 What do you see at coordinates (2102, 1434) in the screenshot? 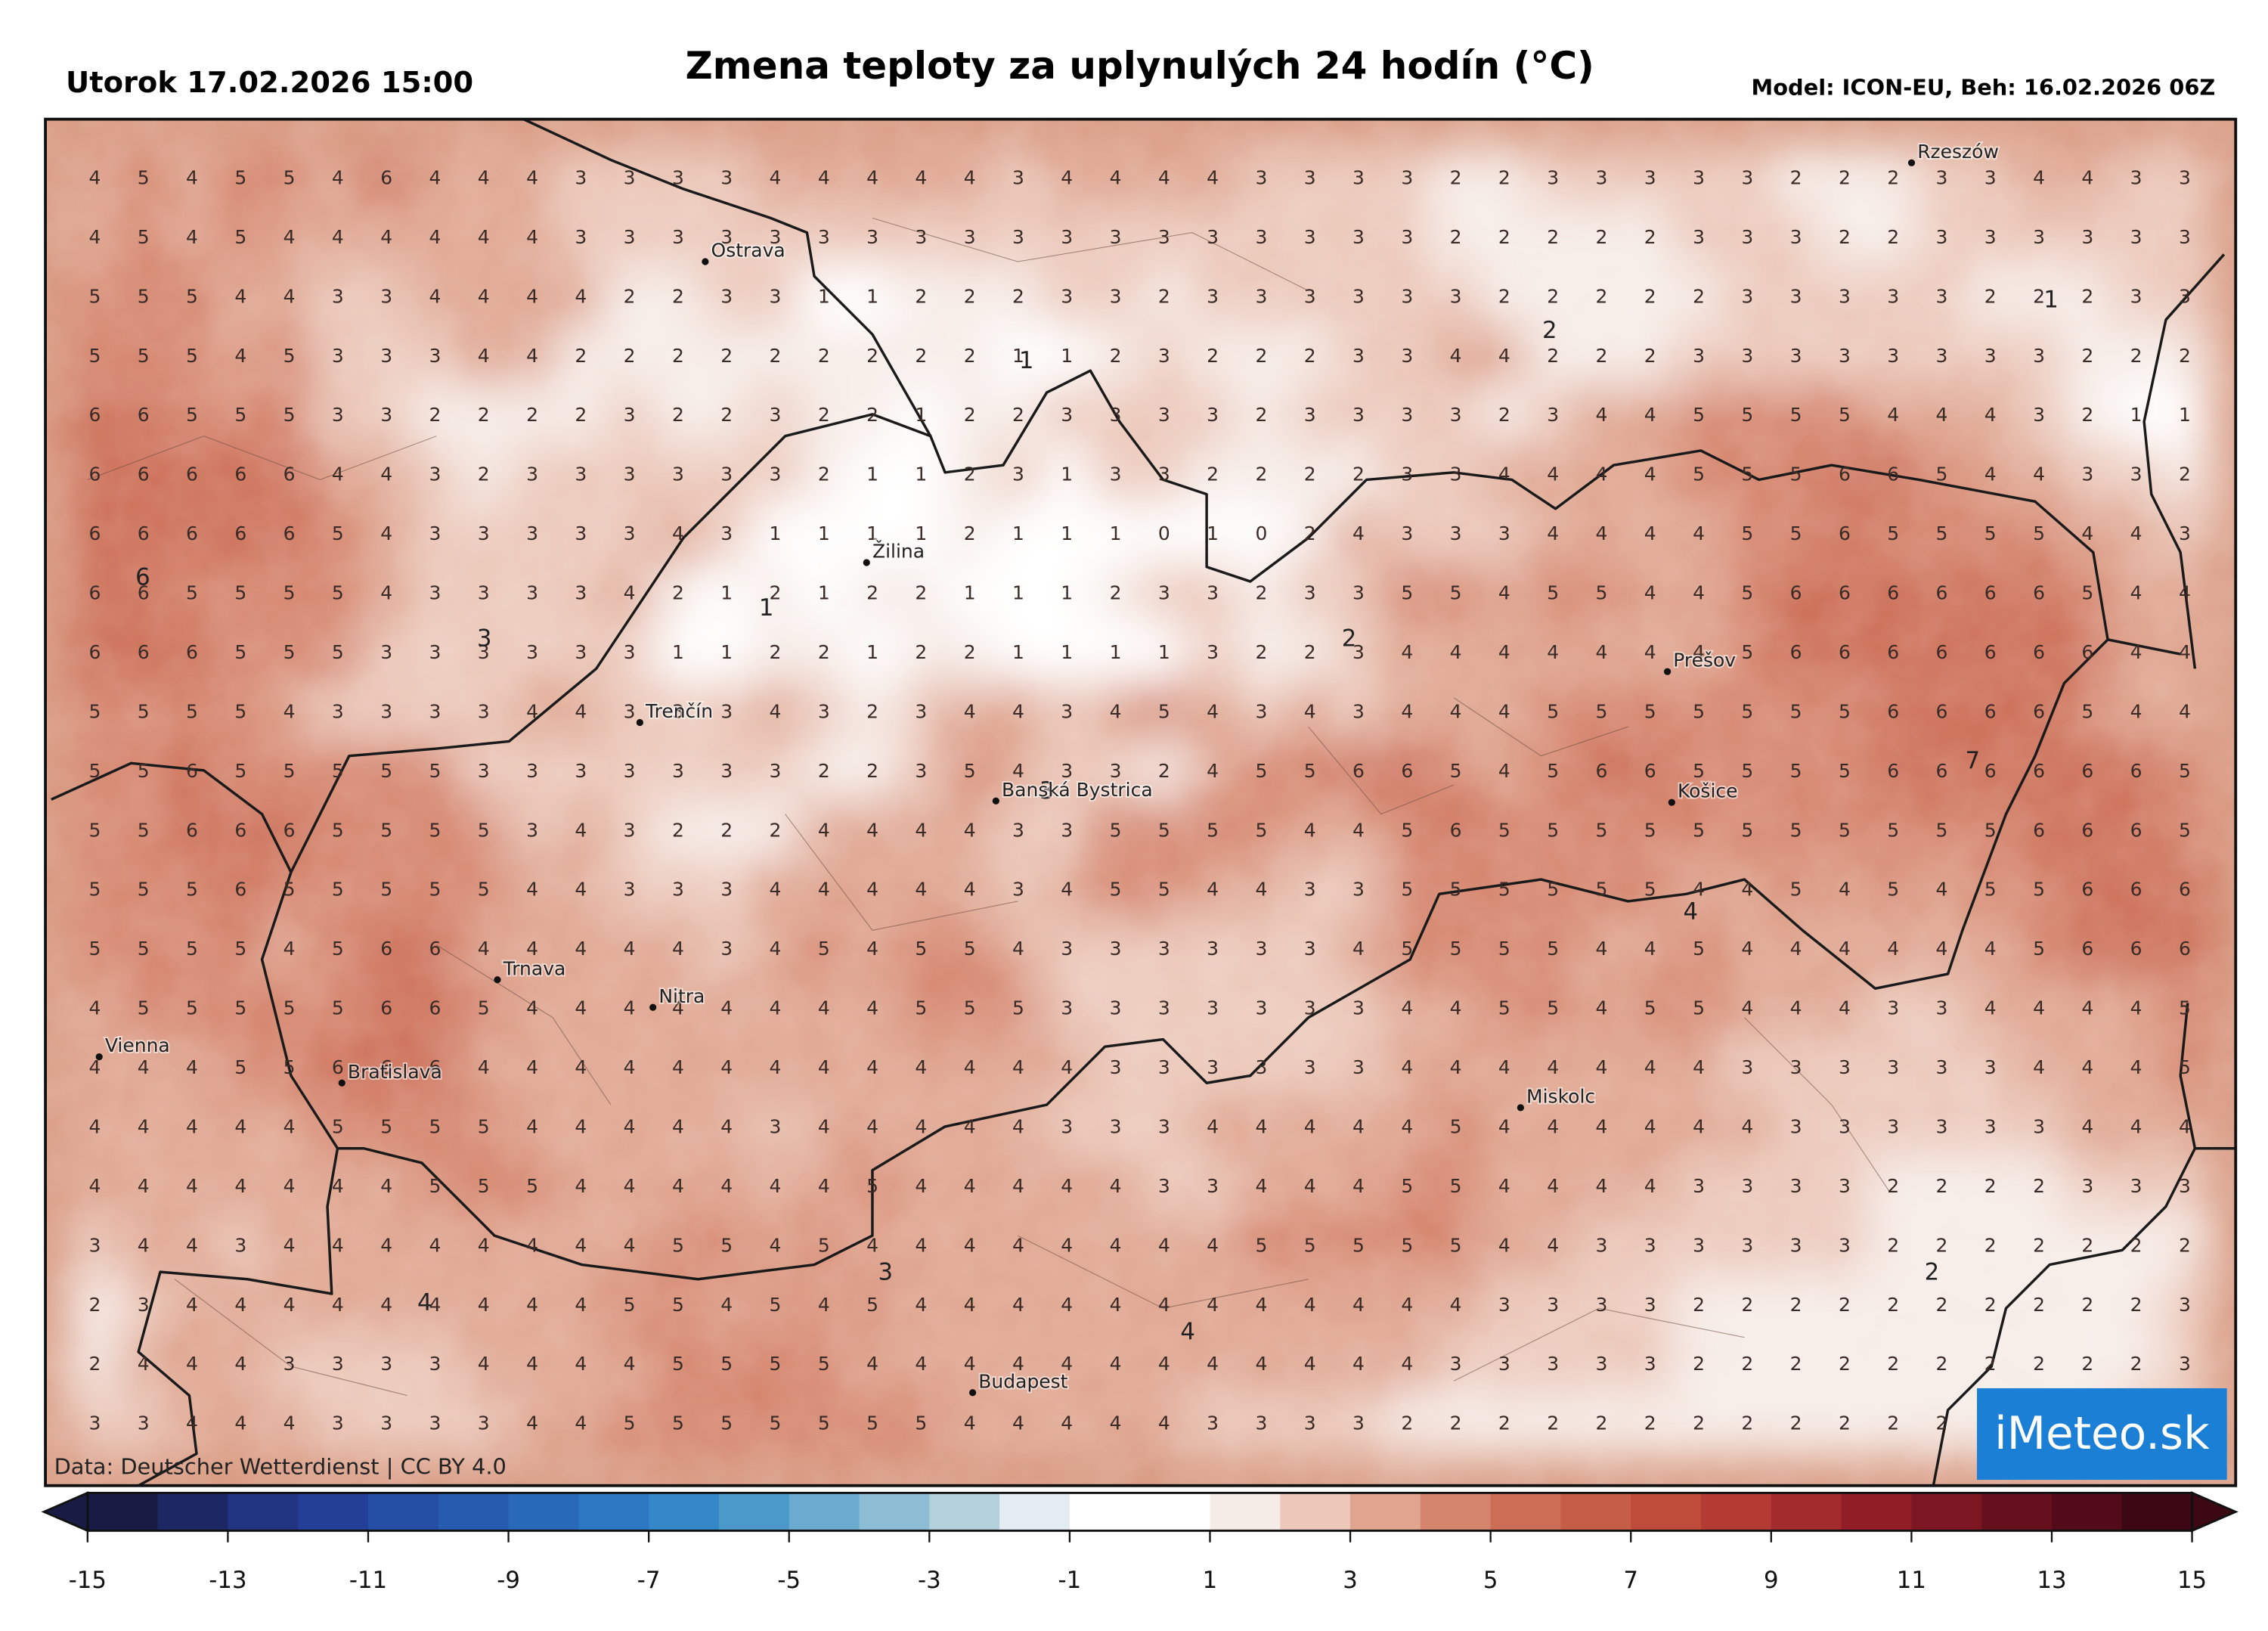
I see `logo-text: iMeteo.sk` at bounding box center [2102, 1434].